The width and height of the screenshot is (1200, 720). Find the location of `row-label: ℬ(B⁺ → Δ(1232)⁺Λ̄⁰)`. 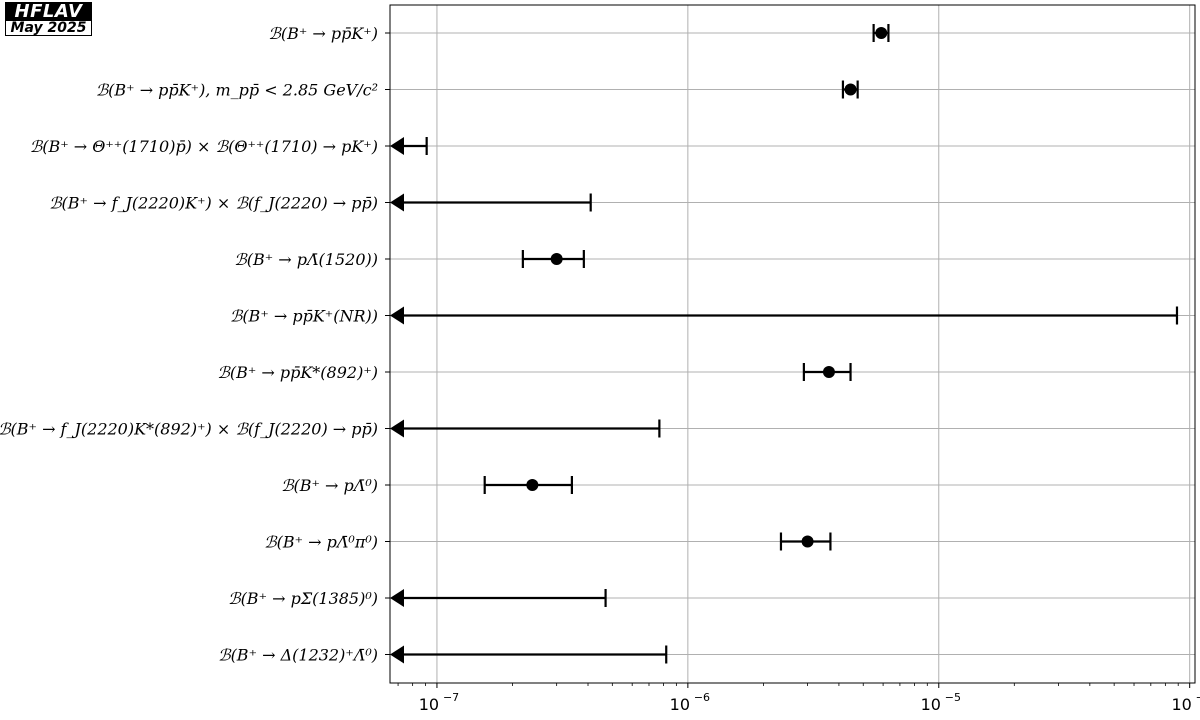

row-label: ℬ(B⁺ → Δ(1232)⁺Λ̄⁰) is located at coordinates (298, 655).